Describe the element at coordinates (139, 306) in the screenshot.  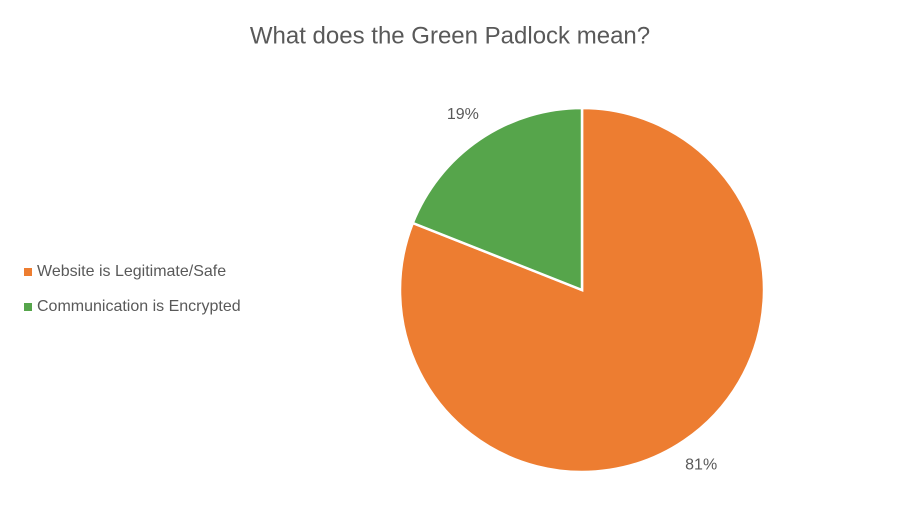
I see `legend-label: Communication is Encrypted` at that location.